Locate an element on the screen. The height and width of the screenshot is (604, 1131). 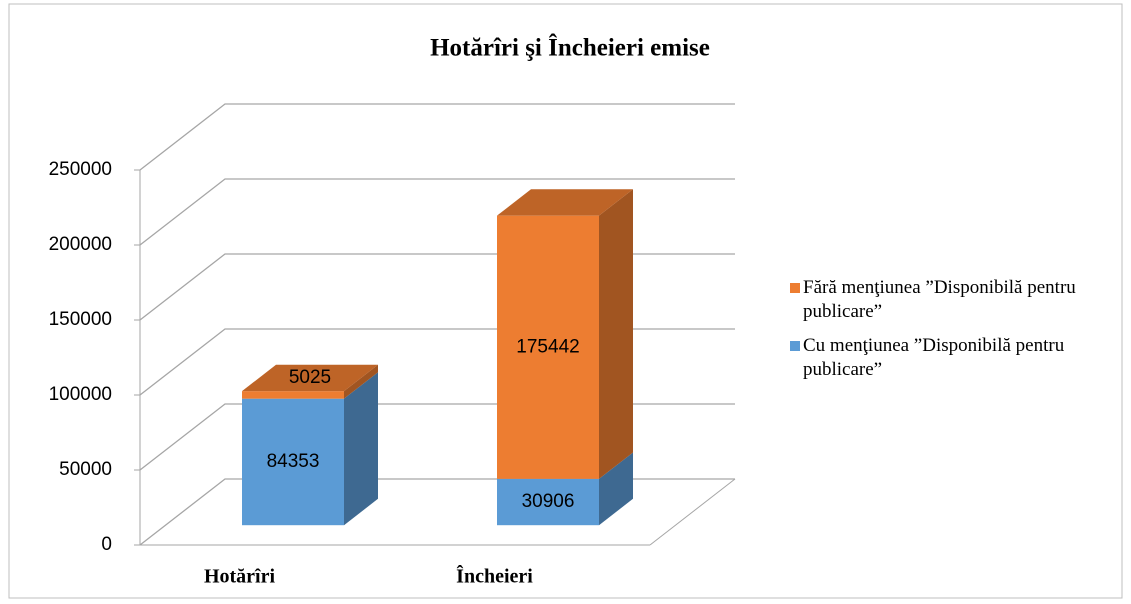
x-tick-label: Hotărîri is located at coordinates (240, 577).